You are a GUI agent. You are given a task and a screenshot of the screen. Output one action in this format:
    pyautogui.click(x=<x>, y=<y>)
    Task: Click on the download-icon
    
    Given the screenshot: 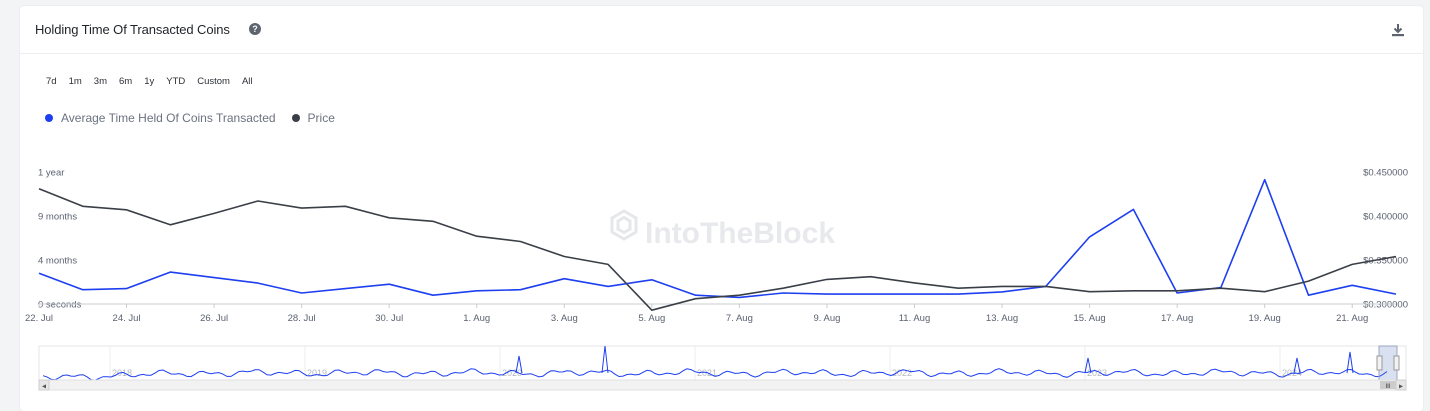 What is the action you would take?
    pyautogui.click(x=1398, y=30)
    